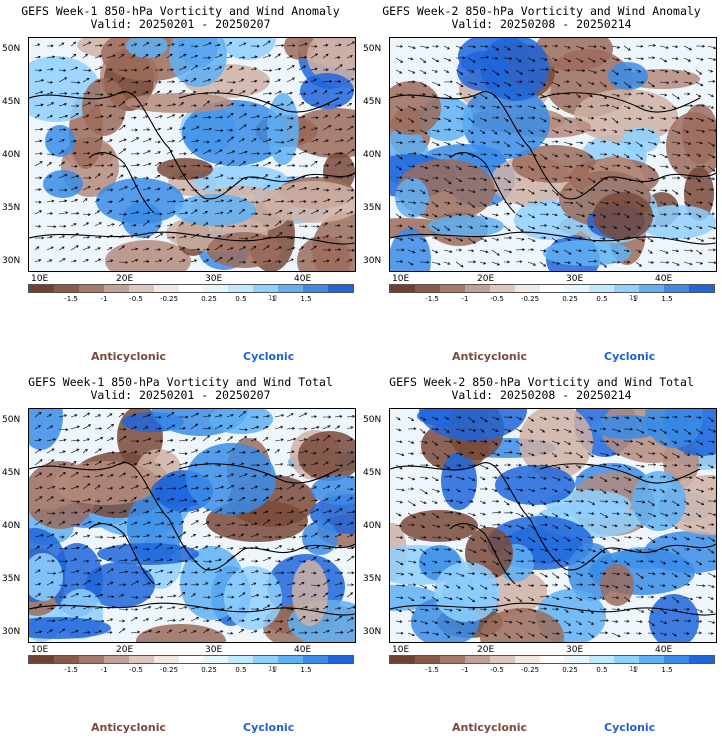 This screenshot has height=742, width=722. I want to click on anticyclonic-label: Anticyclonic, so click(129, 727).